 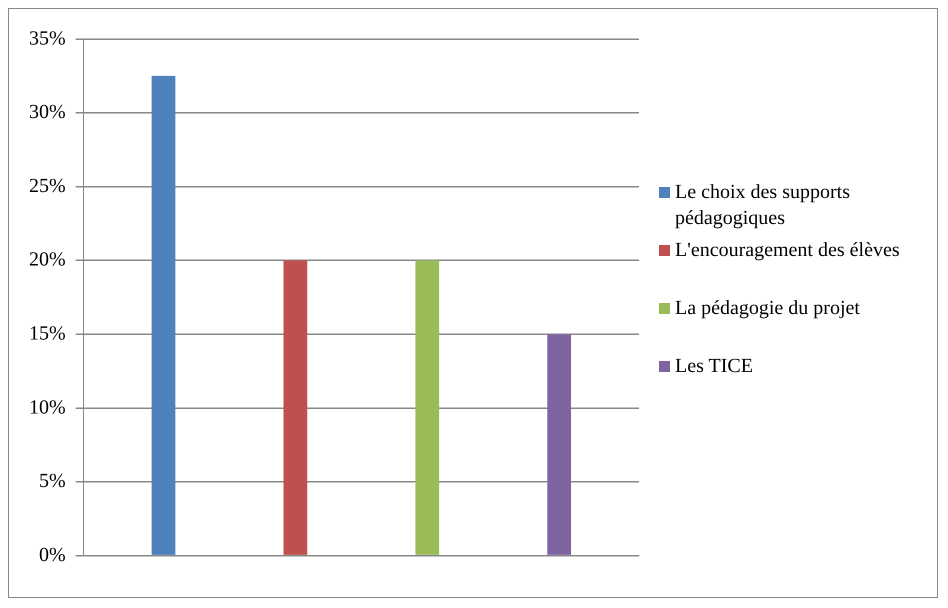 What do you see at coordinates (767, 308) in the screenshot?
I see `legend-label: La pédagogie du projet` at bounding box center [767, 308].